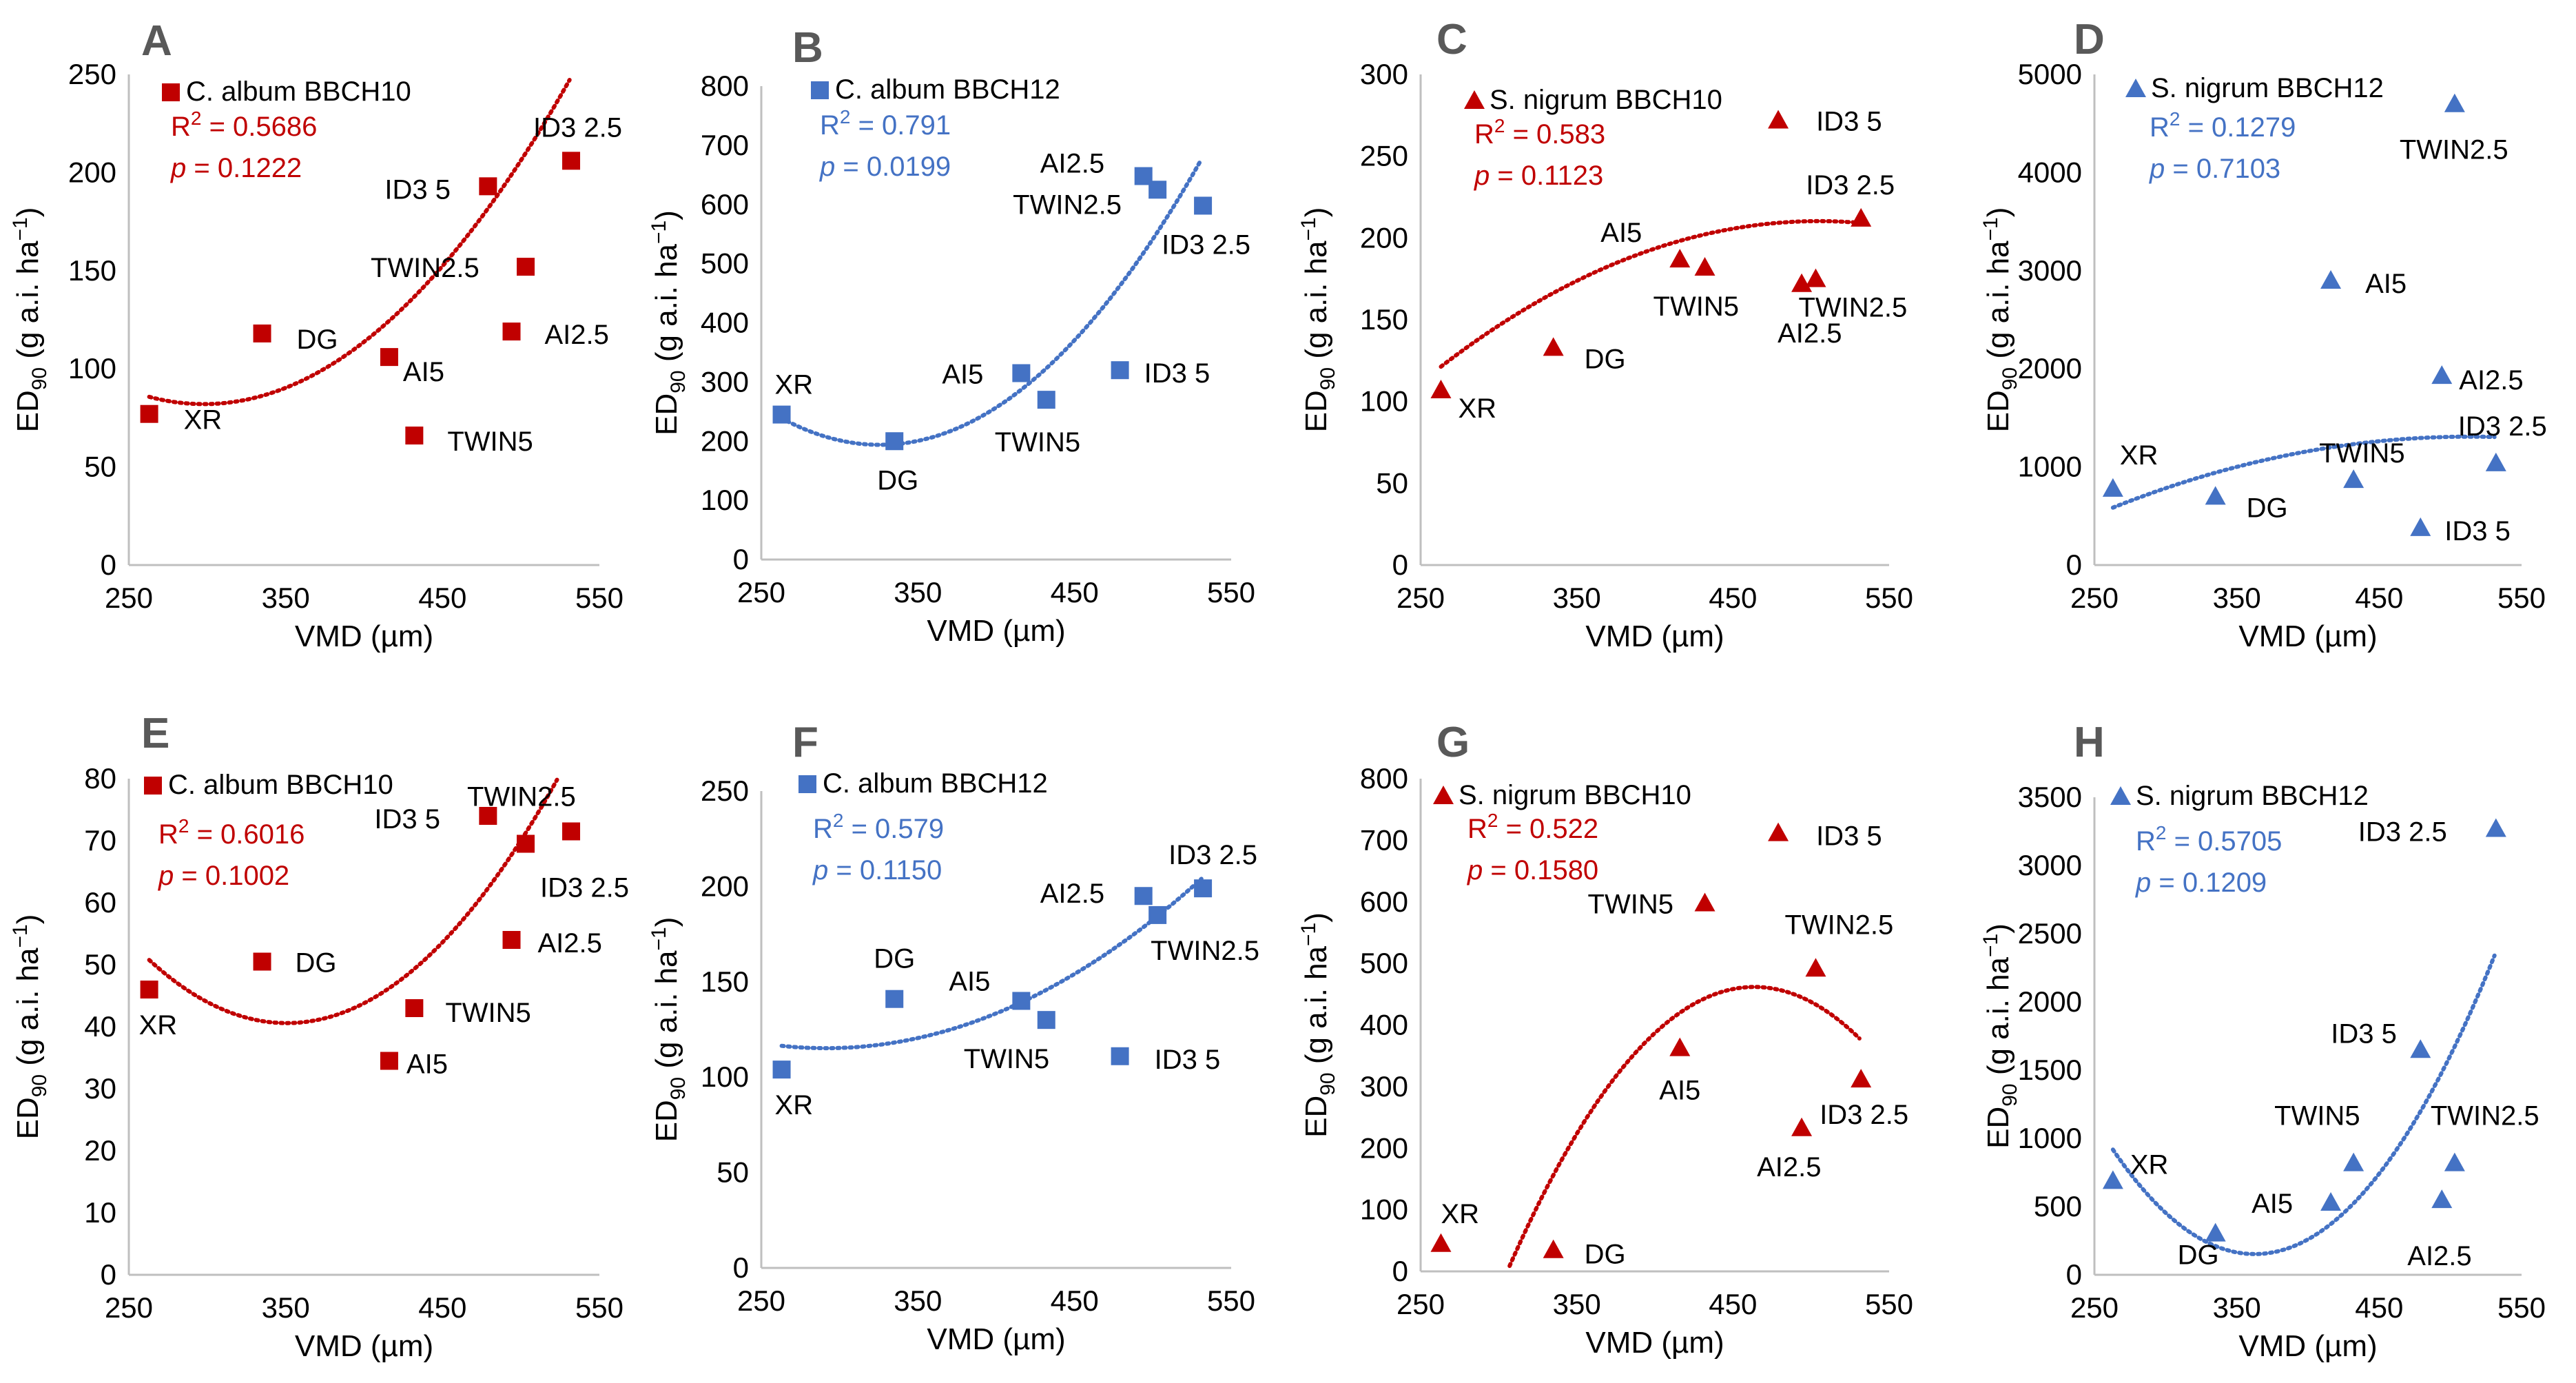  Describe the element at coordinates (244, 124) in the screenshot. I see `r-squared-label: R2 = 0.5686` at that location.